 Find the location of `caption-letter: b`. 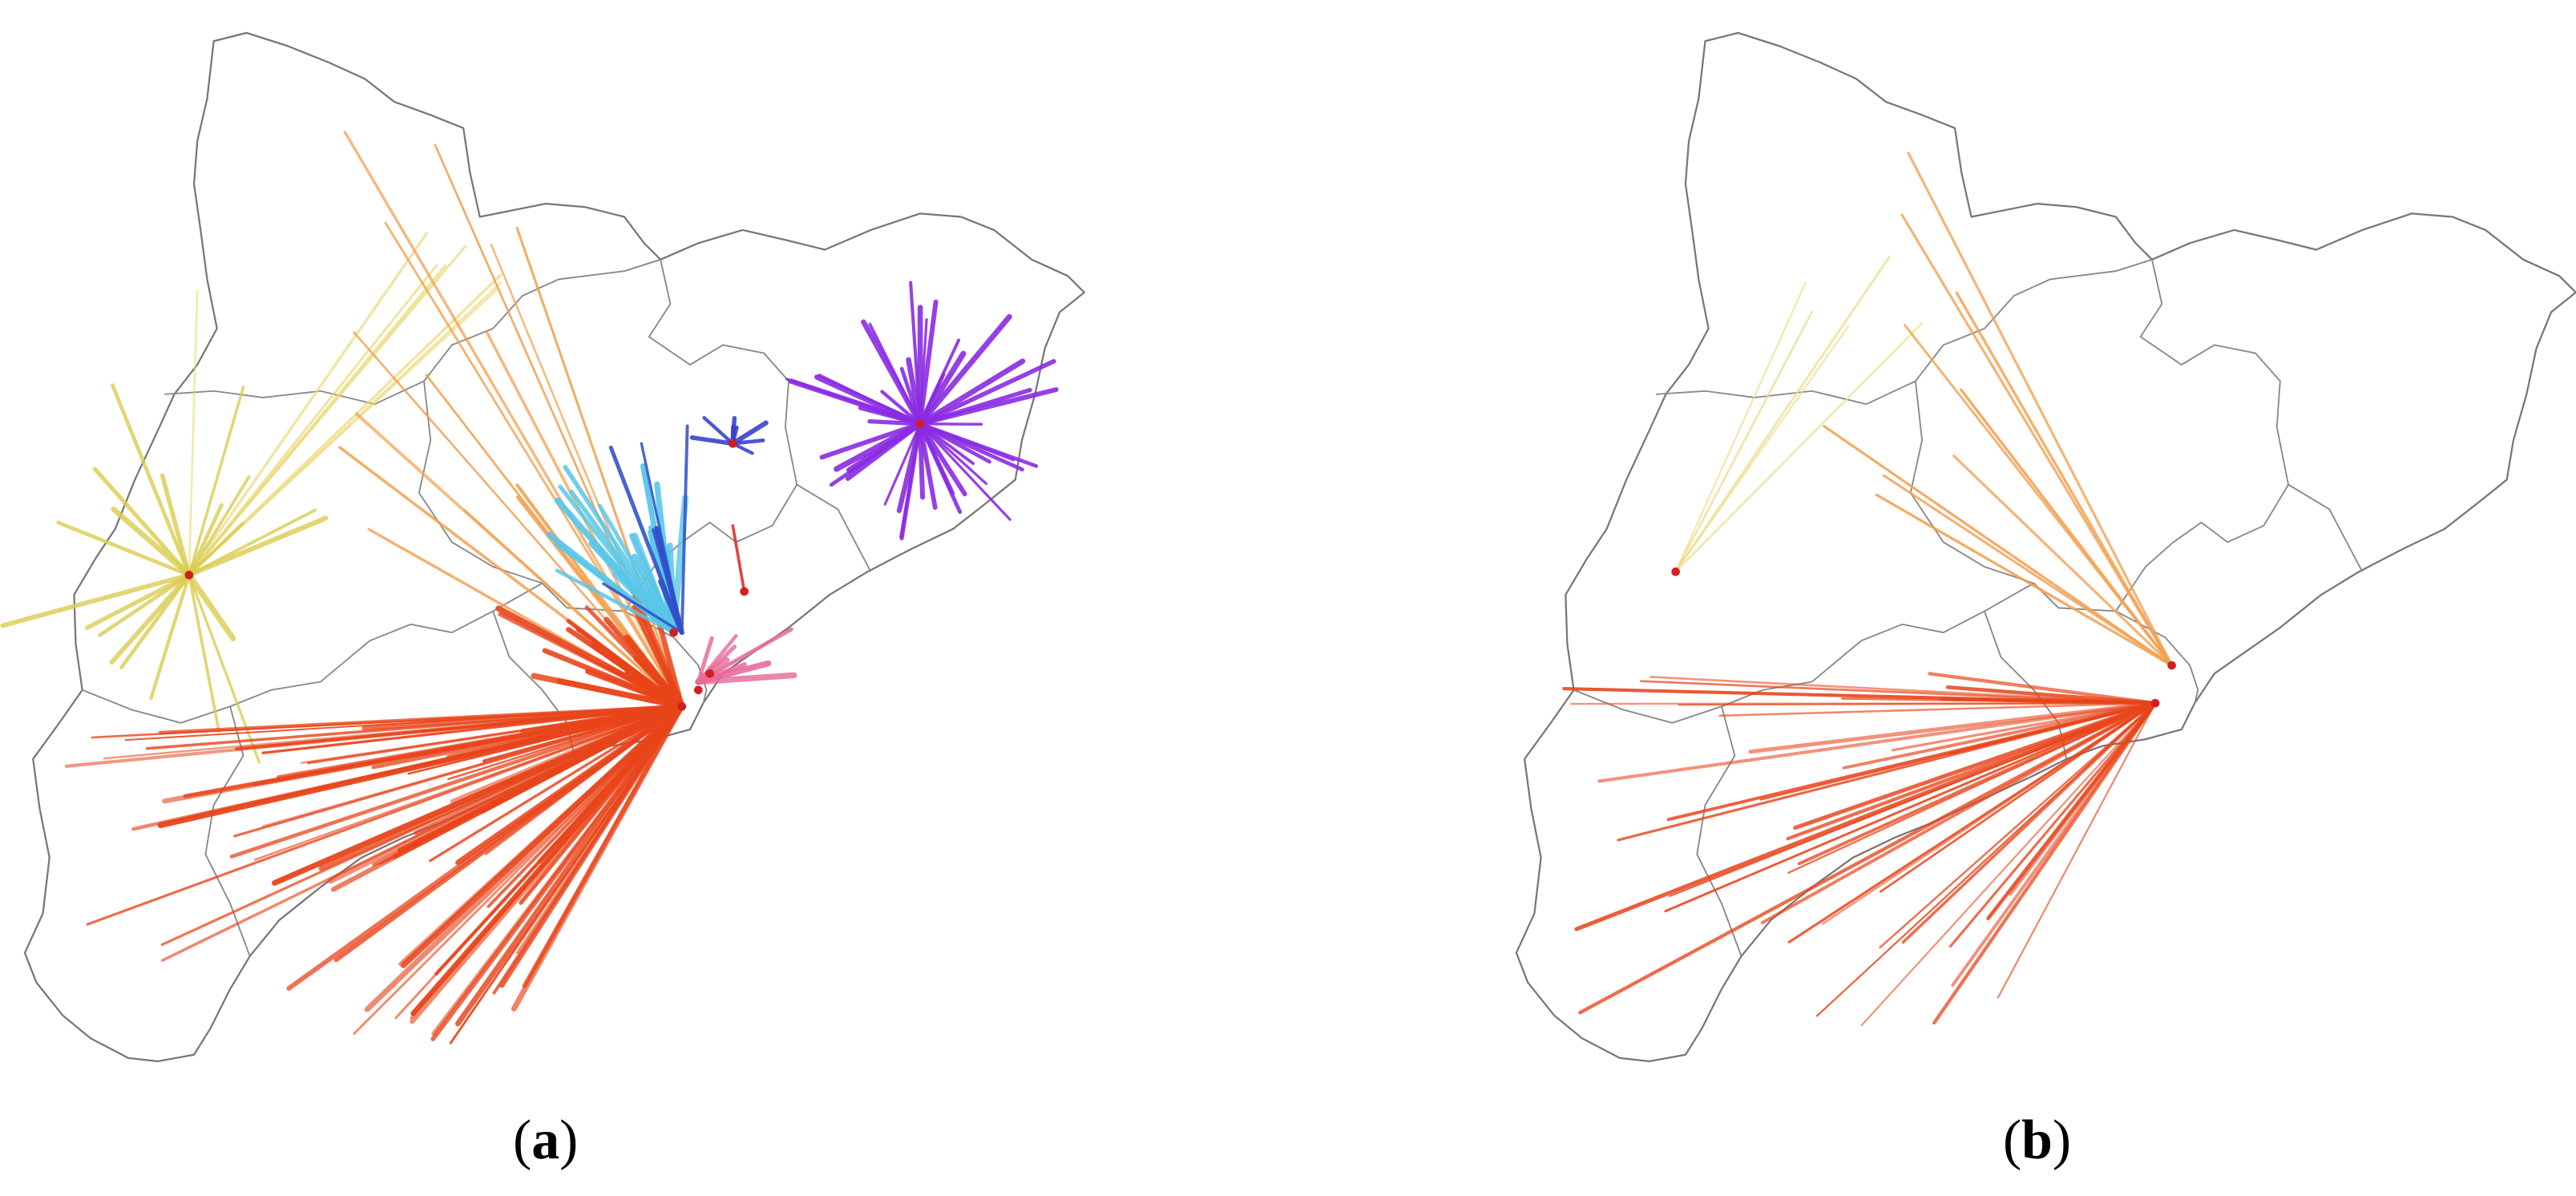

caption-letter: b is located at coordinates (2037, 1140).